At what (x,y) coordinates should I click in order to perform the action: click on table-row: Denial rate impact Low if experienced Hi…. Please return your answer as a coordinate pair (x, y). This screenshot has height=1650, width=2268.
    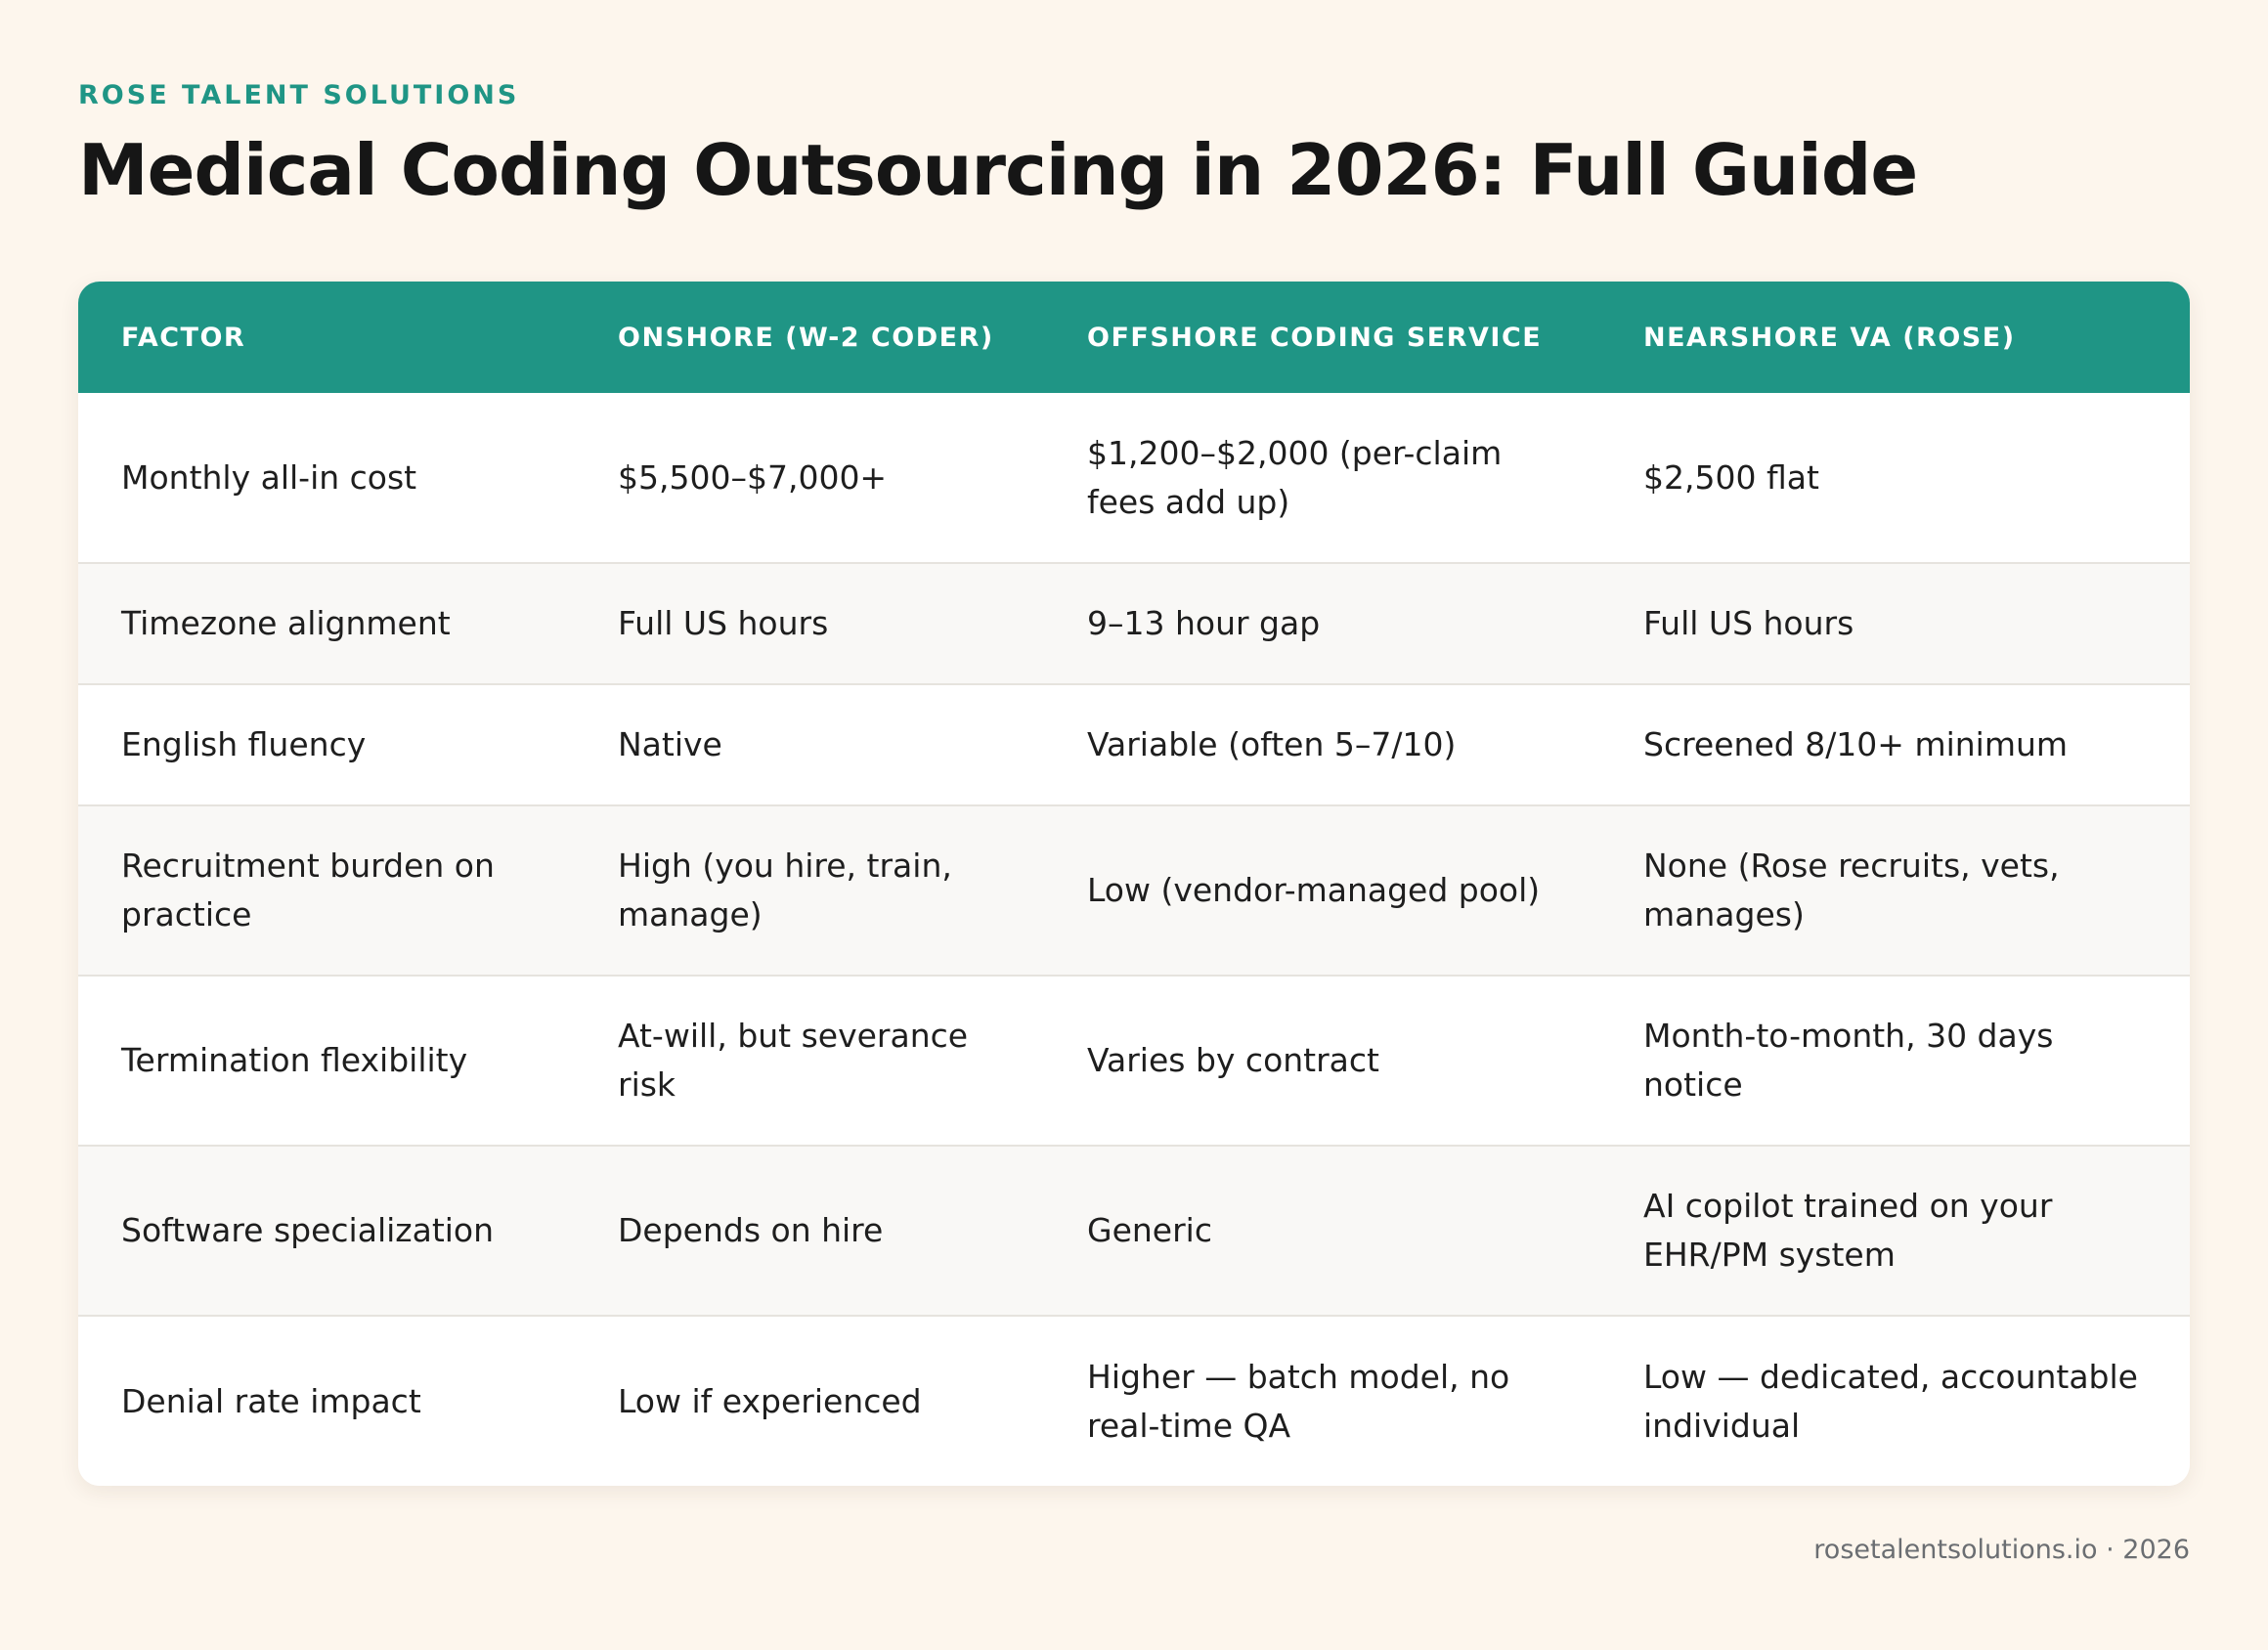
    Looking at the image, I should click on (1134, 1401).